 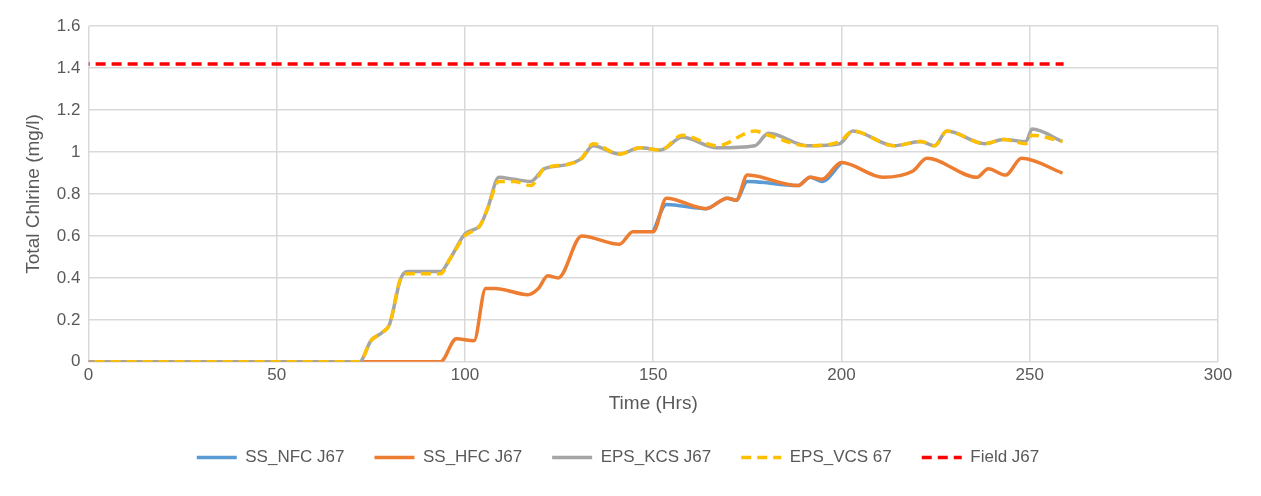 What do you see at coordinates (68, 235) in the screenshot?
I see `y-tick-label: 0.6` at bounding box center [68, 235].